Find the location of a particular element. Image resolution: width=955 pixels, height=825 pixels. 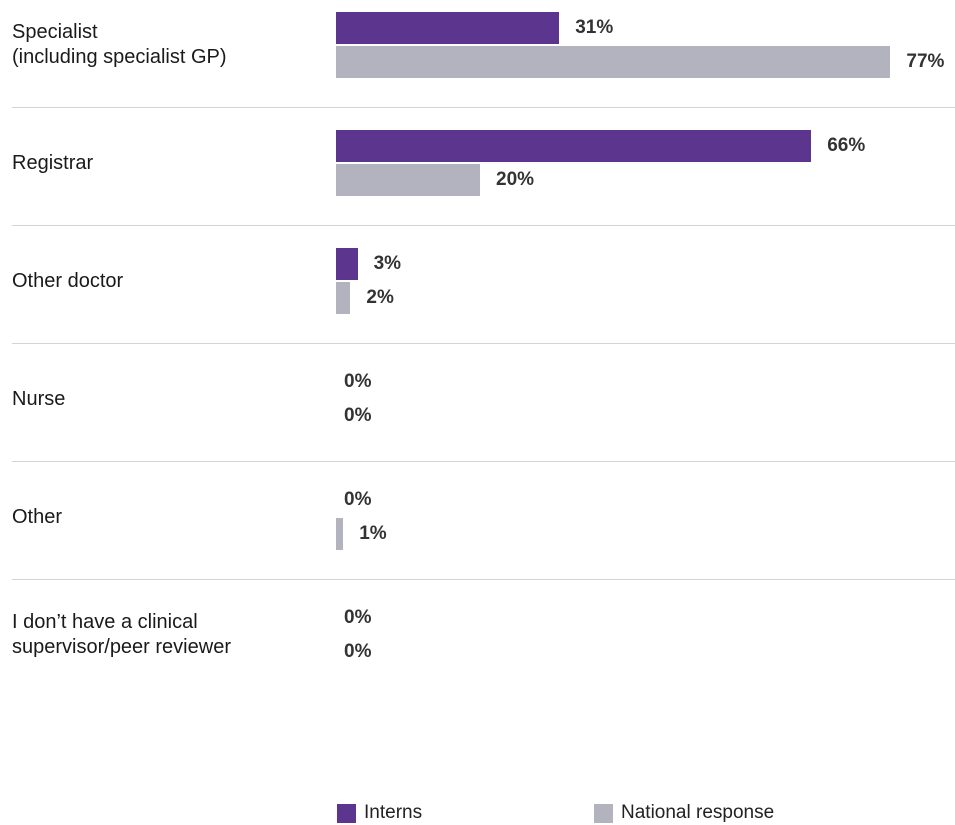

legend-swatch-national is located at coordinates (603, 813).